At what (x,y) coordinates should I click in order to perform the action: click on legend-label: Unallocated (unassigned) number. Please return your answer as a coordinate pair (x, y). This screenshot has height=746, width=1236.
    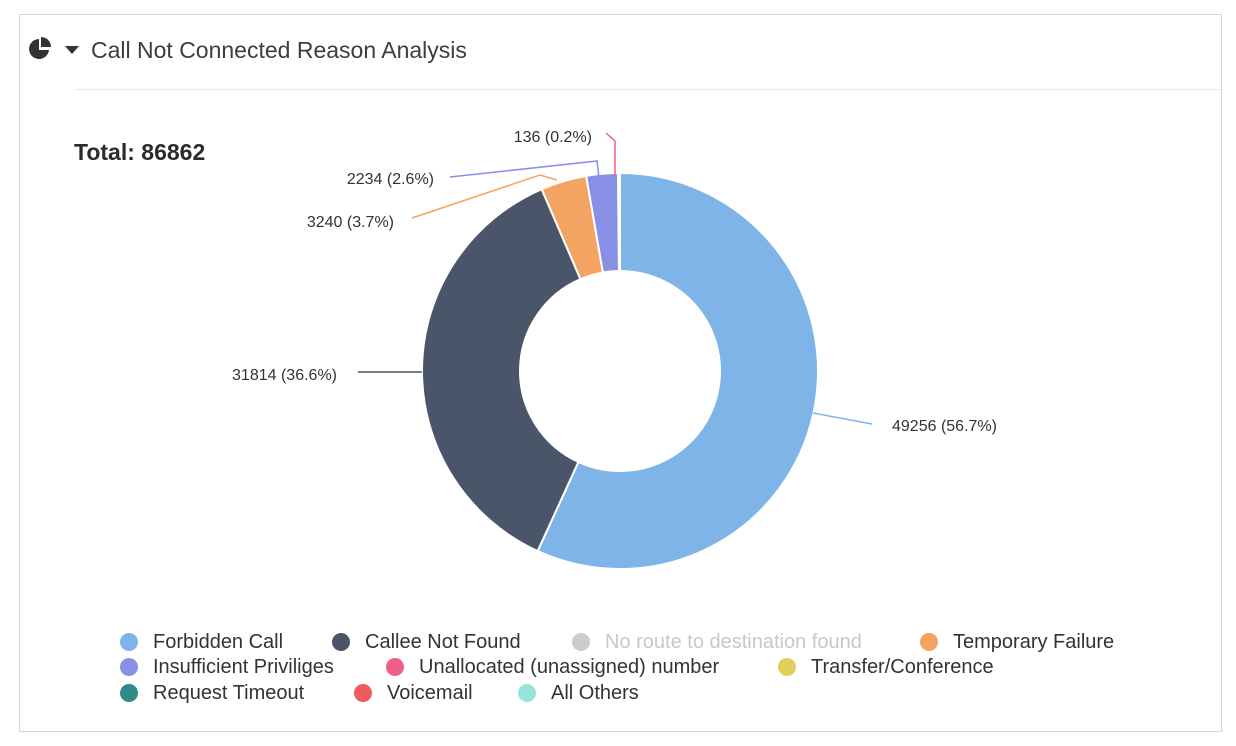
    Looking at the image, I should click on (569, 667).